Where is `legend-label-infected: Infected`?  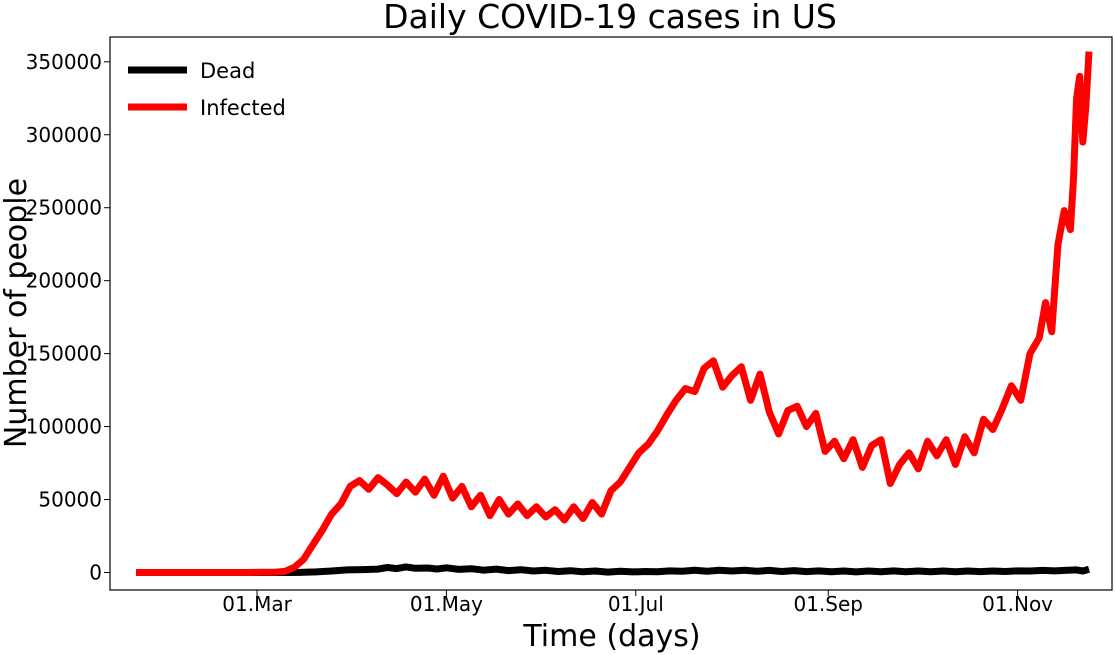 legend-label-infected: Infected is located at coordinates (243, 108).